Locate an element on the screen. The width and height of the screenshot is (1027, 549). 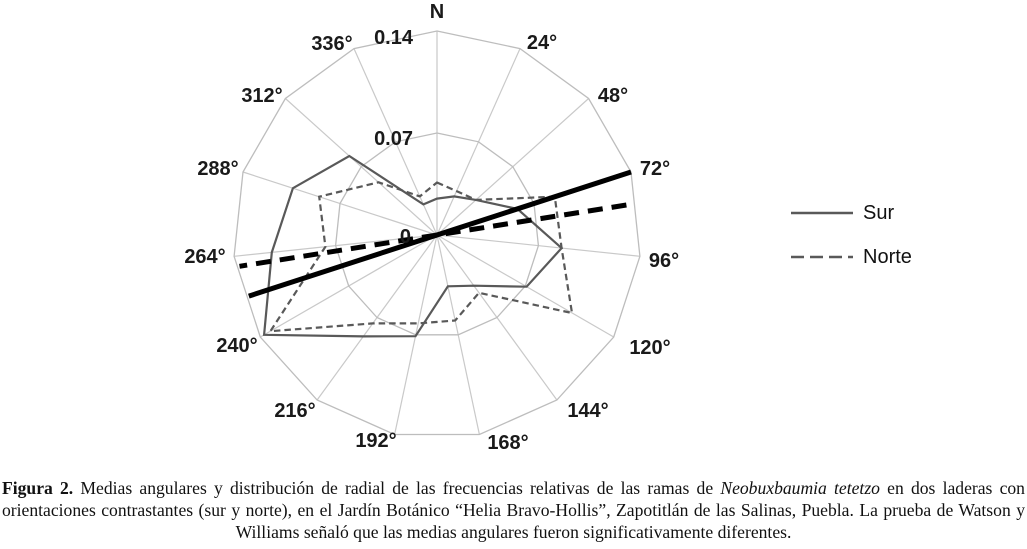
legend-item-sur: Sur is located at coordinates (851, 213).